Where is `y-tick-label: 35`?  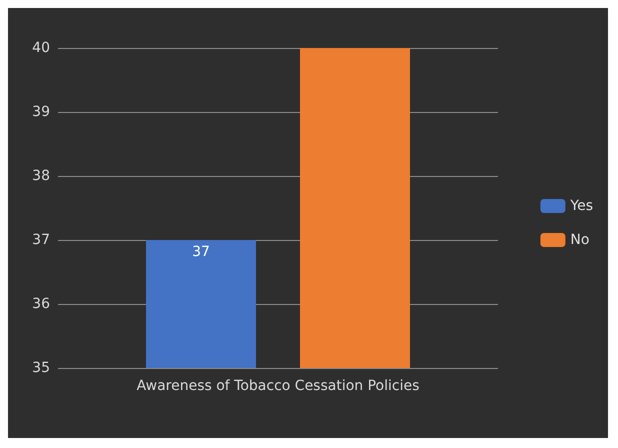
y-tick-label: 35 is located at coordinates (41, 368).